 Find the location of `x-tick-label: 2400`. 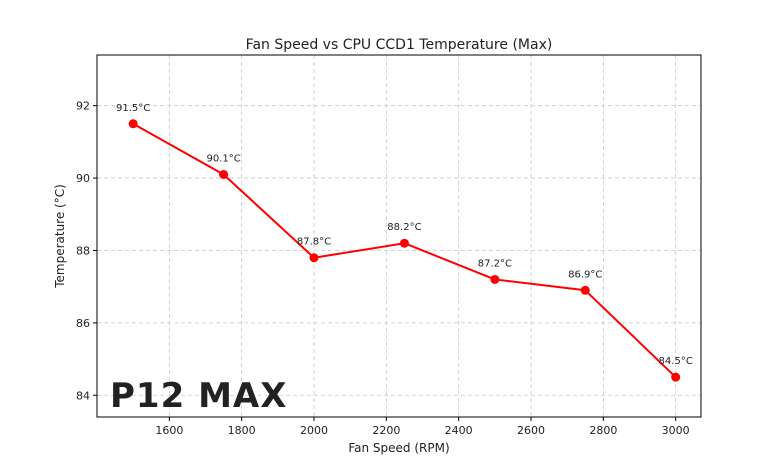

x-tick-label: 2400 is located at coordinates (459, 430).